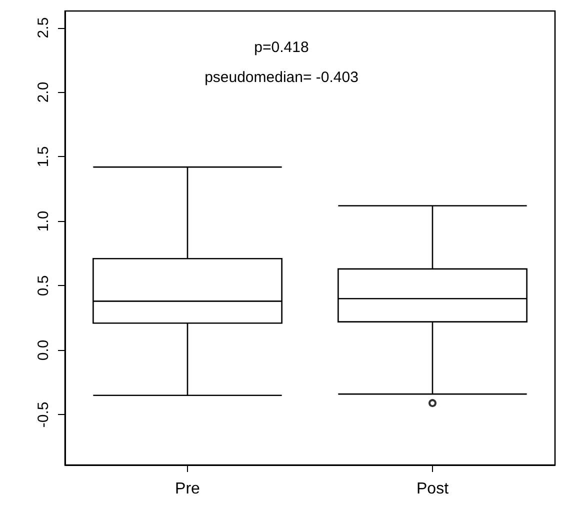 The image size is (563, 512). What do you see at coordinates (281, 47) in the screenshot?
I see `annotation: p=0.418` at bounding box center [281, 47].